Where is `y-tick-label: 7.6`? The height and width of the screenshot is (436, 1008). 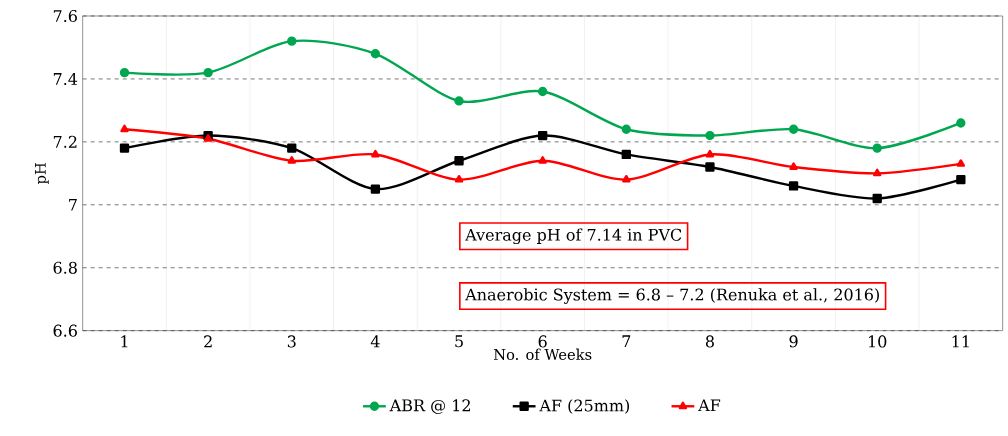
y-tick-label: 7.6 is located at coordinates (65, 16).